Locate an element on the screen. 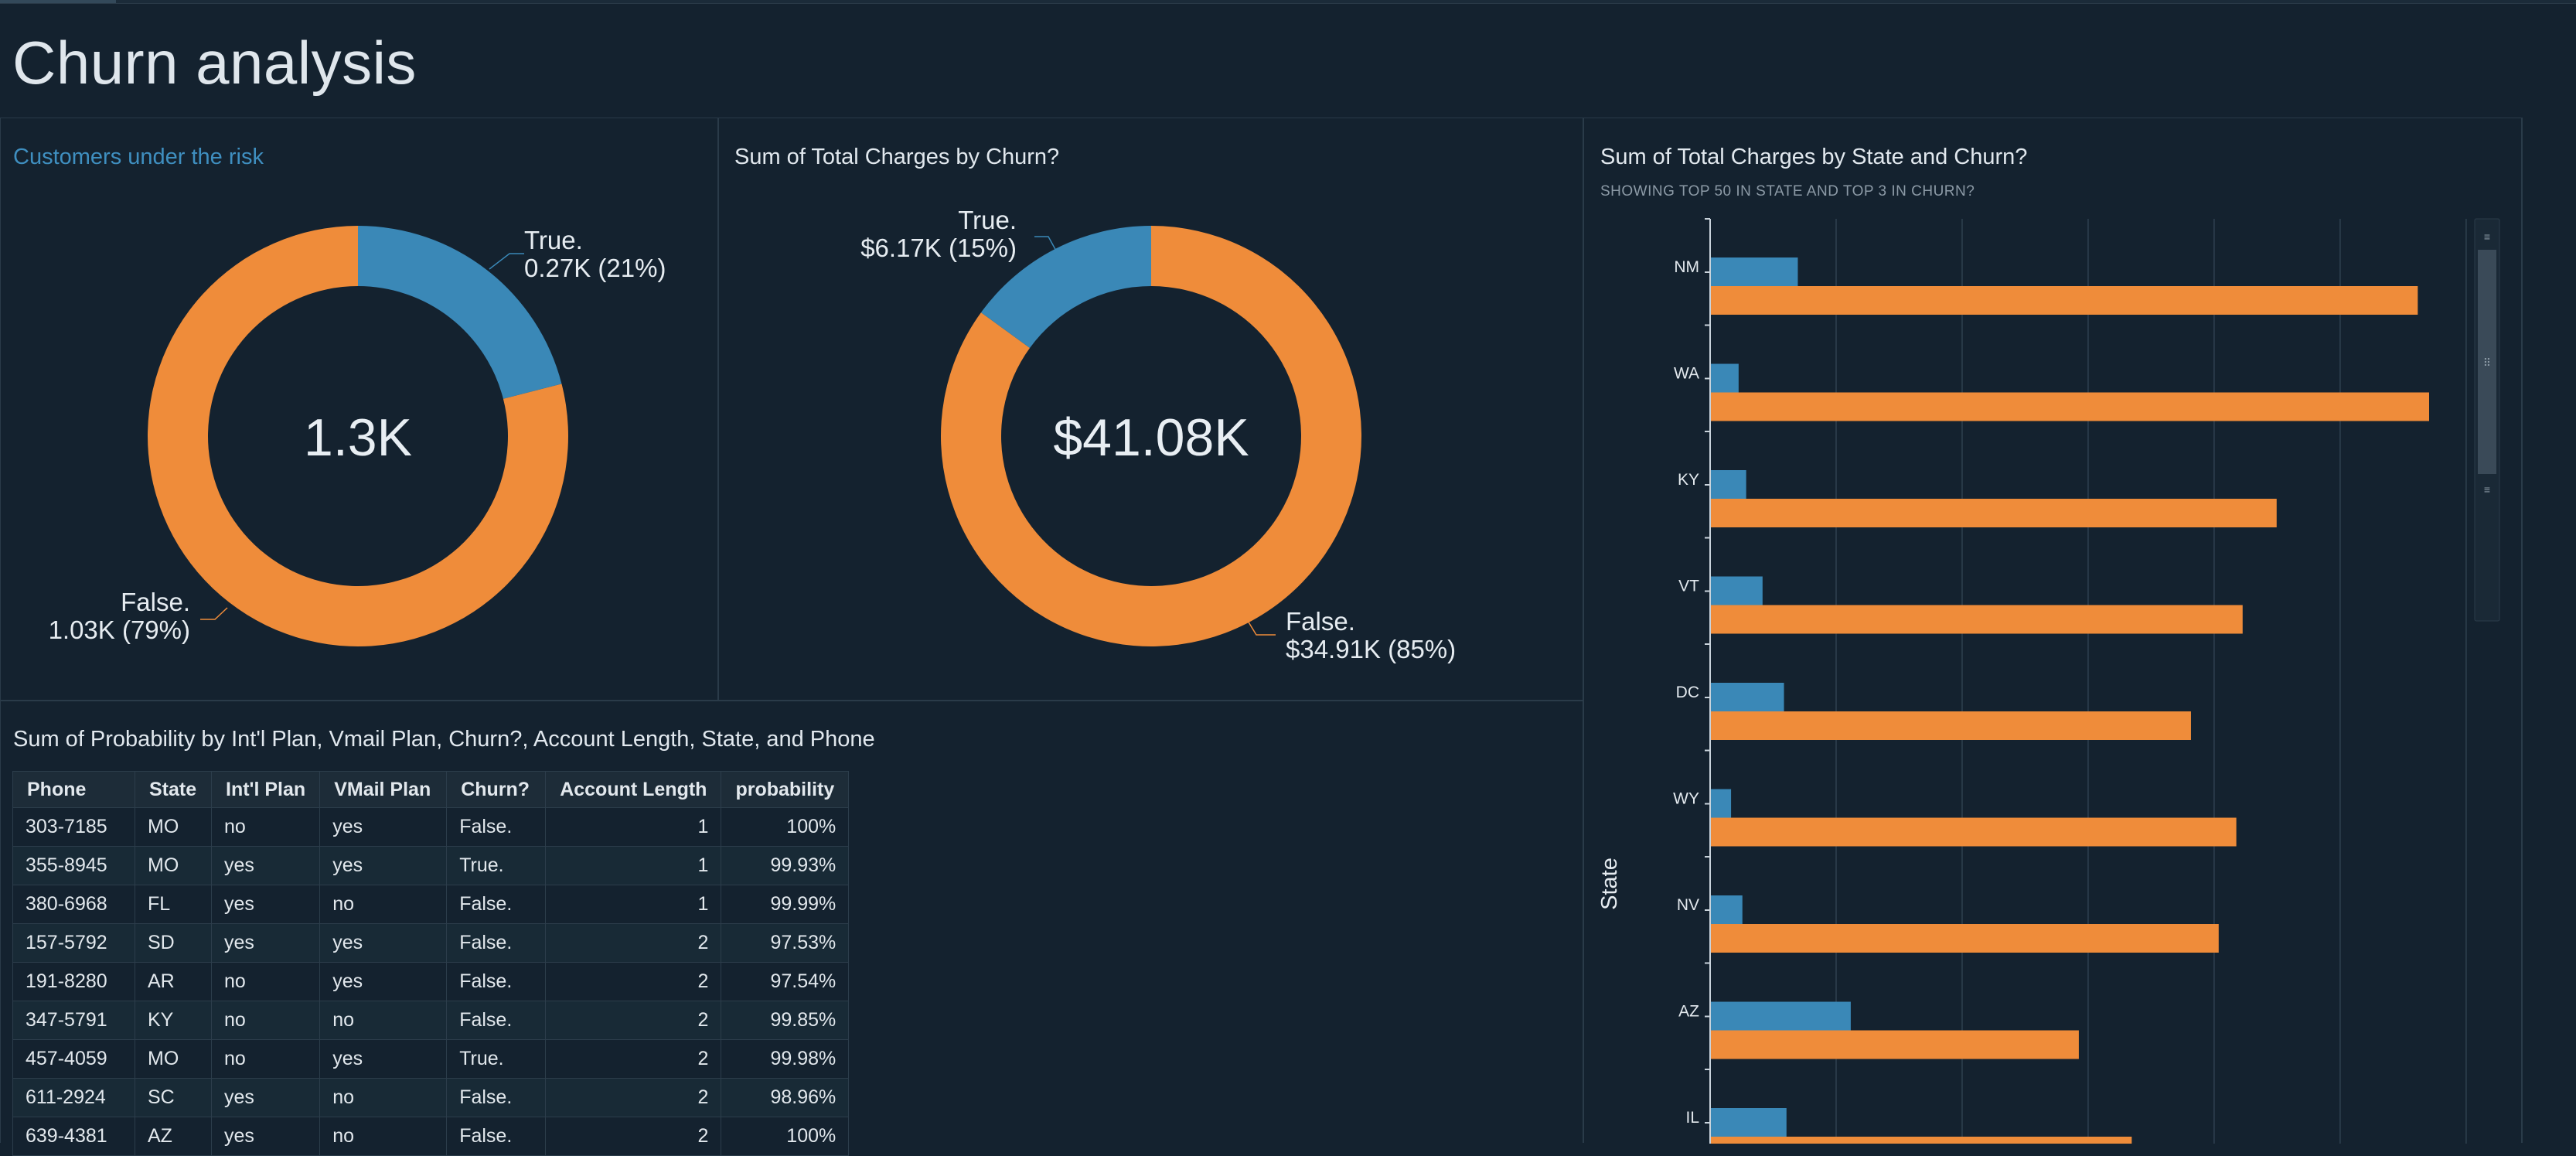 The width and height of the screenshot is (2576, 1156). false-label: False. is located at coordinates (1320, 621).